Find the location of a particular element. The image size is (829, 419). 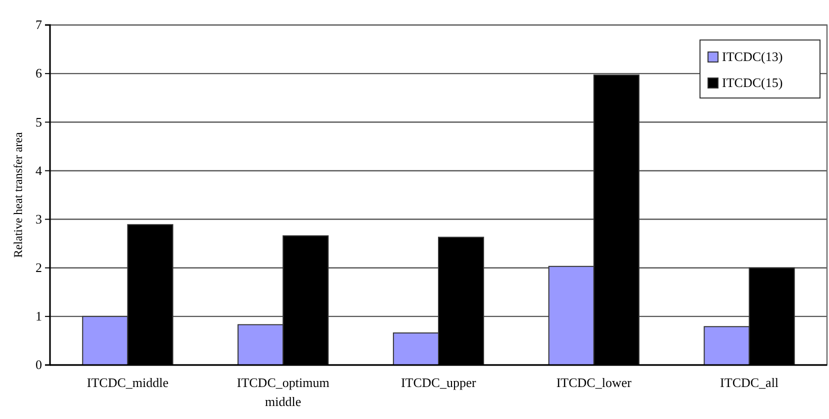

y-tick-label: 1 is located at coordinates (39, 316).